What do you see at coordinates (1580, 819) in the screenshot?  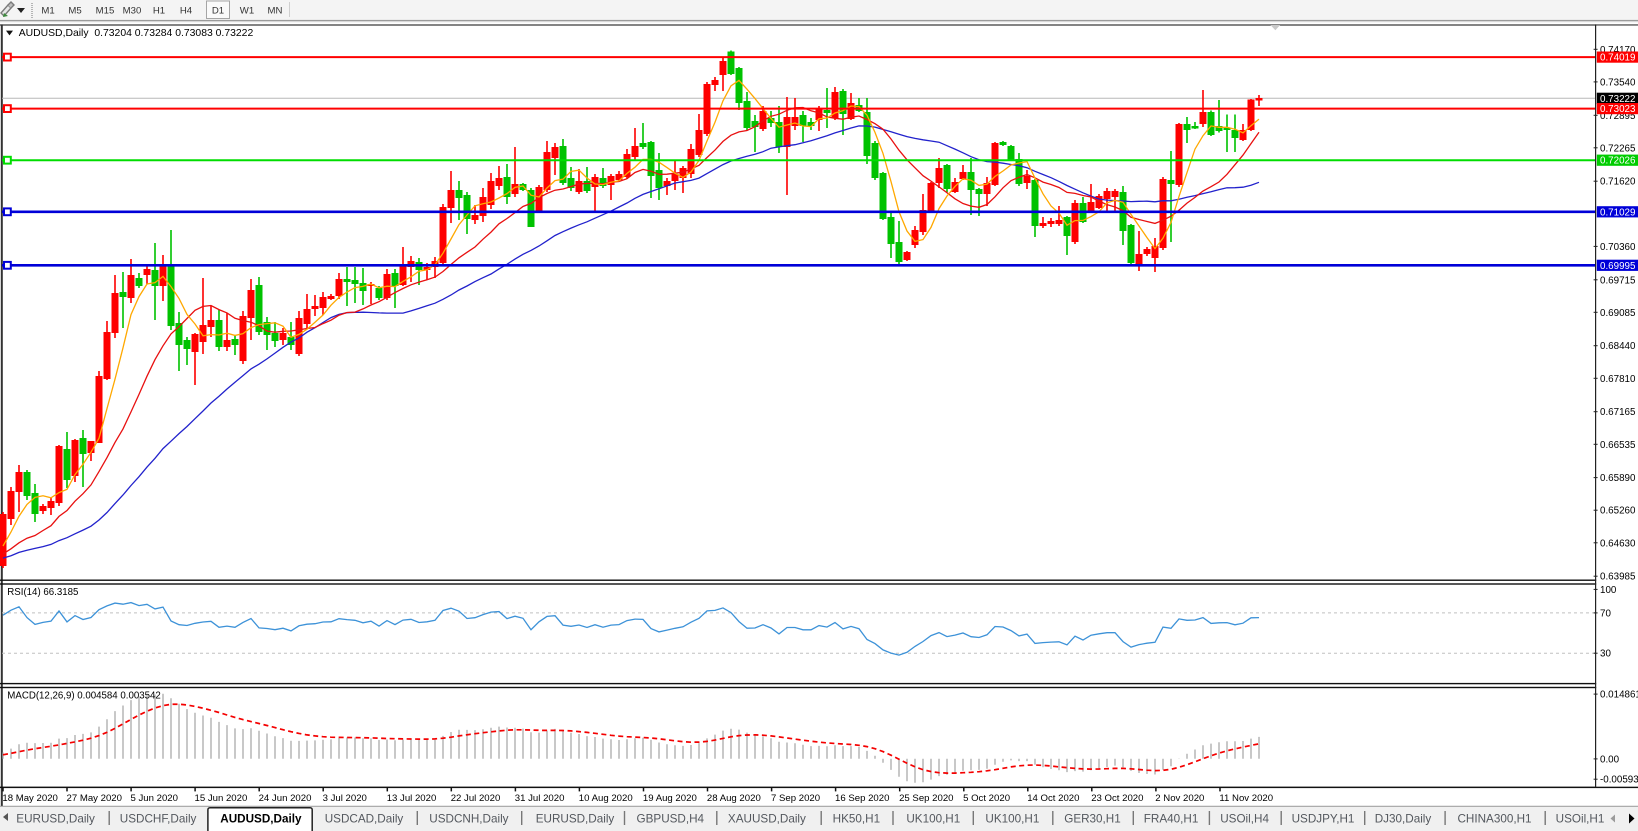 I see `svg-text: USOil,H1` at bounding box center [1580, 819].